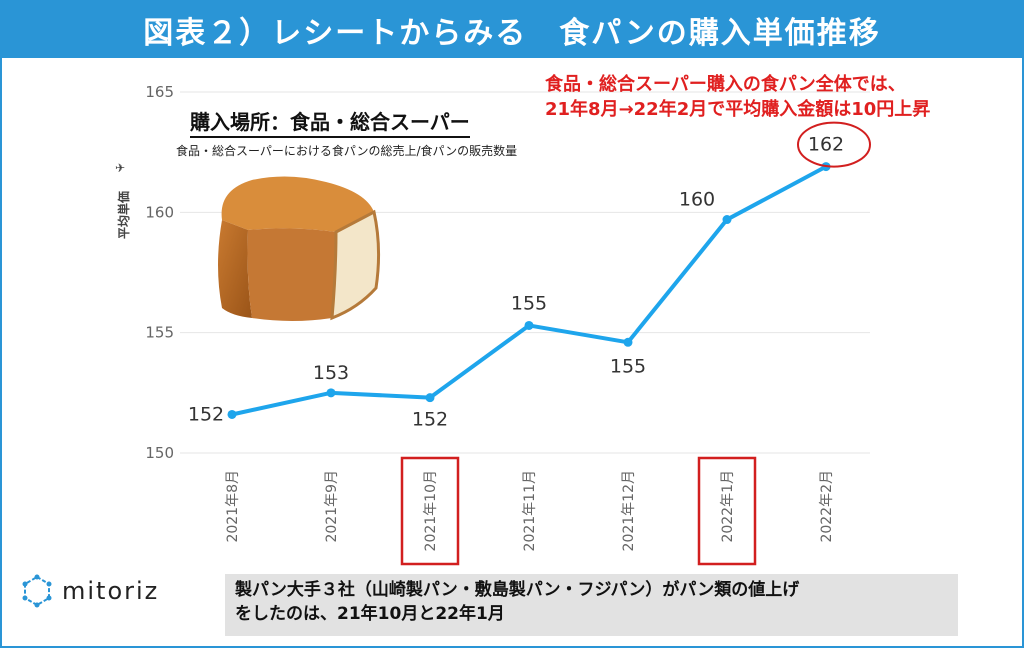 This screenshot has height=648, width=1024. I want to click on pin-icon: ✈, so click(120, 168).